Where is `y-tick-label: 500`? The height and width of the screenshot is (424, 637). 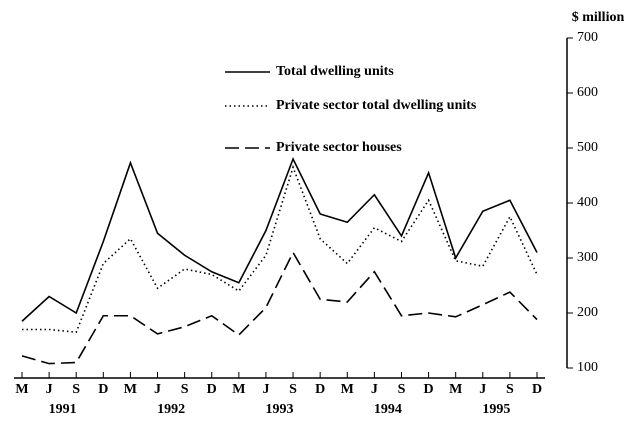 y-tick-label: 500 is located at coordinates (587, 147).